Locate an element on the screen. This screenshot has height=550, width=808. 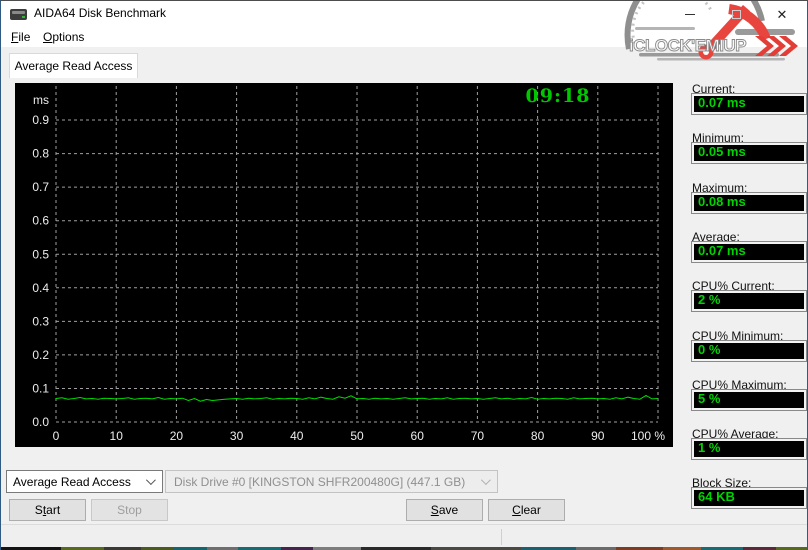
y-axis-unit: ms is located at coordinates (41, 100).